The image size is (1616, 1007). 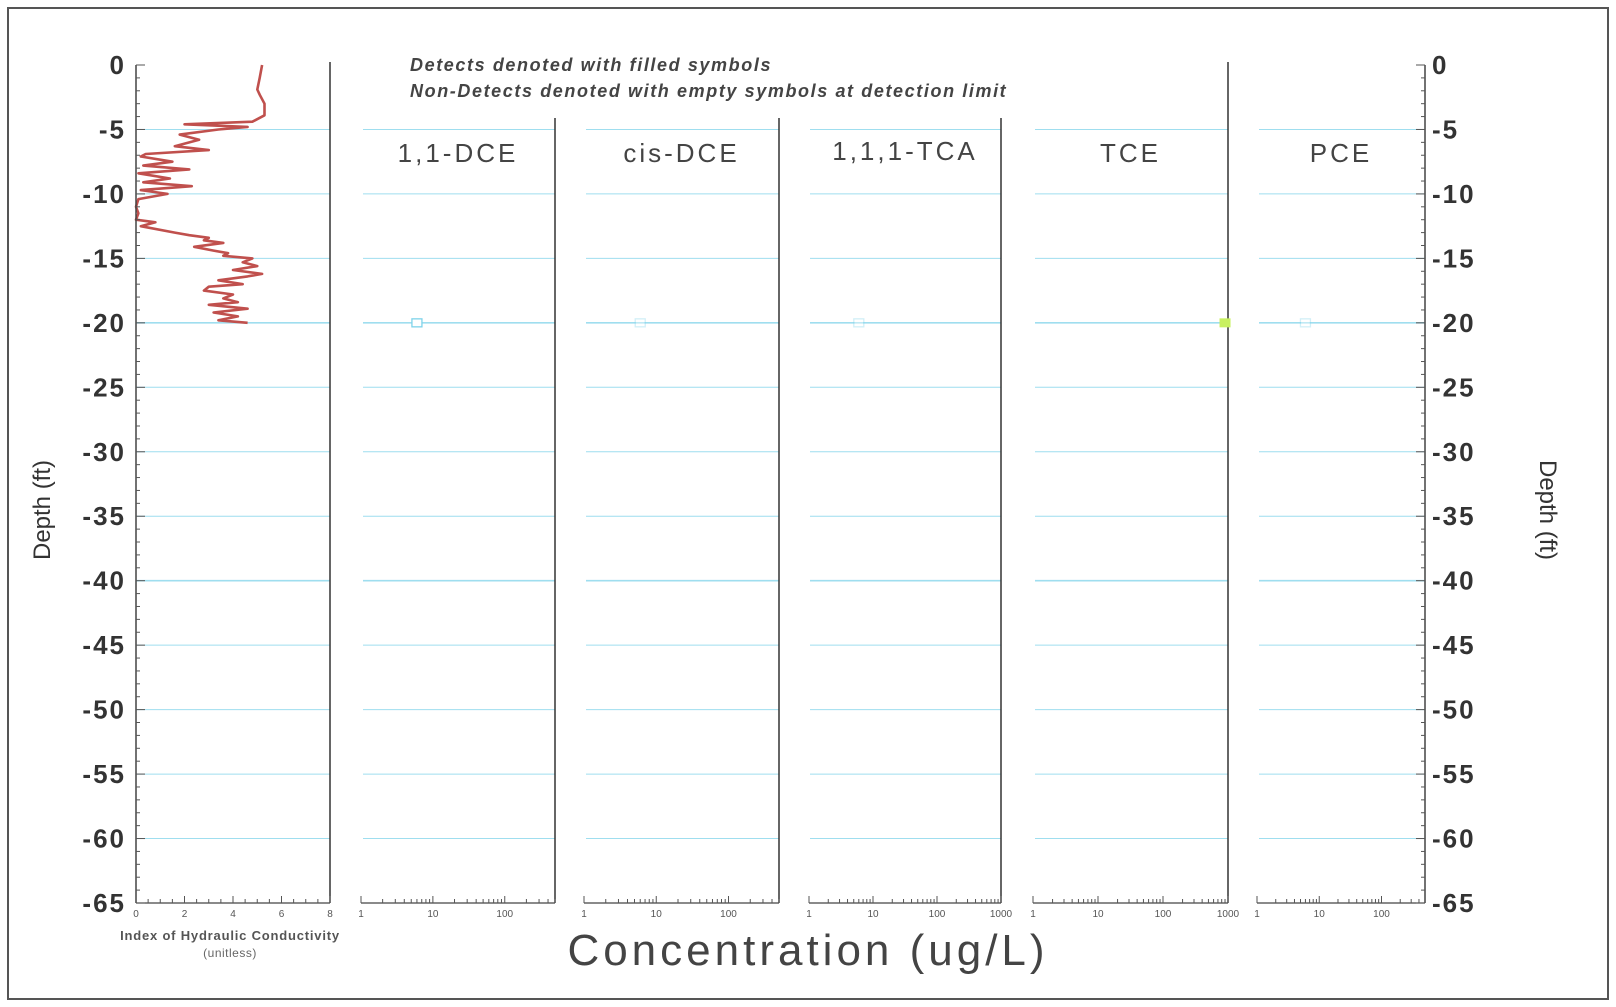 What do you see at coordinates (118, 65) in the screenshot?
I see `left-depth-tick-label: 0` at bounding box center [118, 65].